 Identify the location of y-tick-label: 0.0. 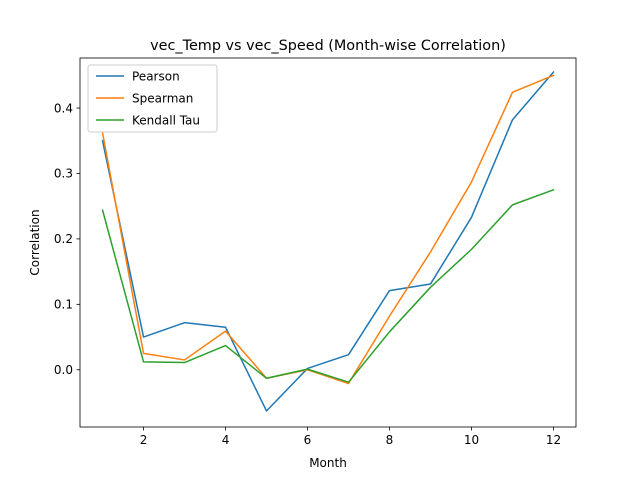
(63, 370).